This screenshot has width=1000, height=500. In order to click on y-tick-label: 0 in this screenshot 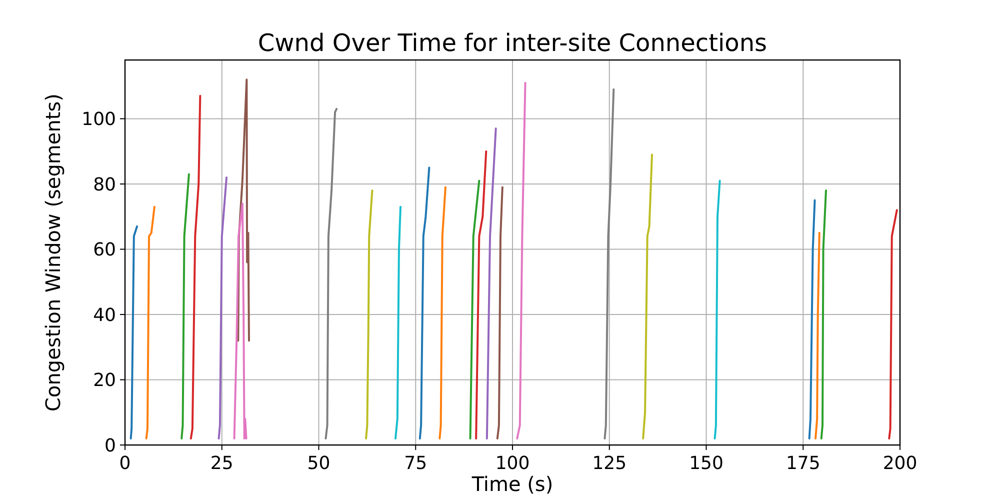, I will do `click(110, 445)`.